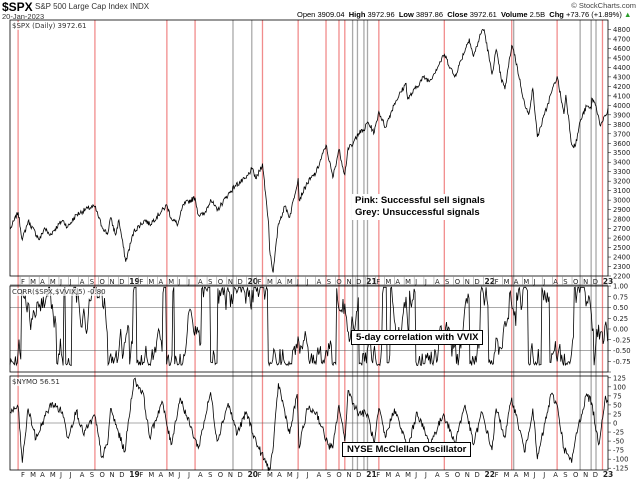 The width and height of the screenshot is (639, 480). What do you see at coordinates (621, 115) in the screenshot?
I see `price-ytick-label: 3900` at bounding box center [621, 115].